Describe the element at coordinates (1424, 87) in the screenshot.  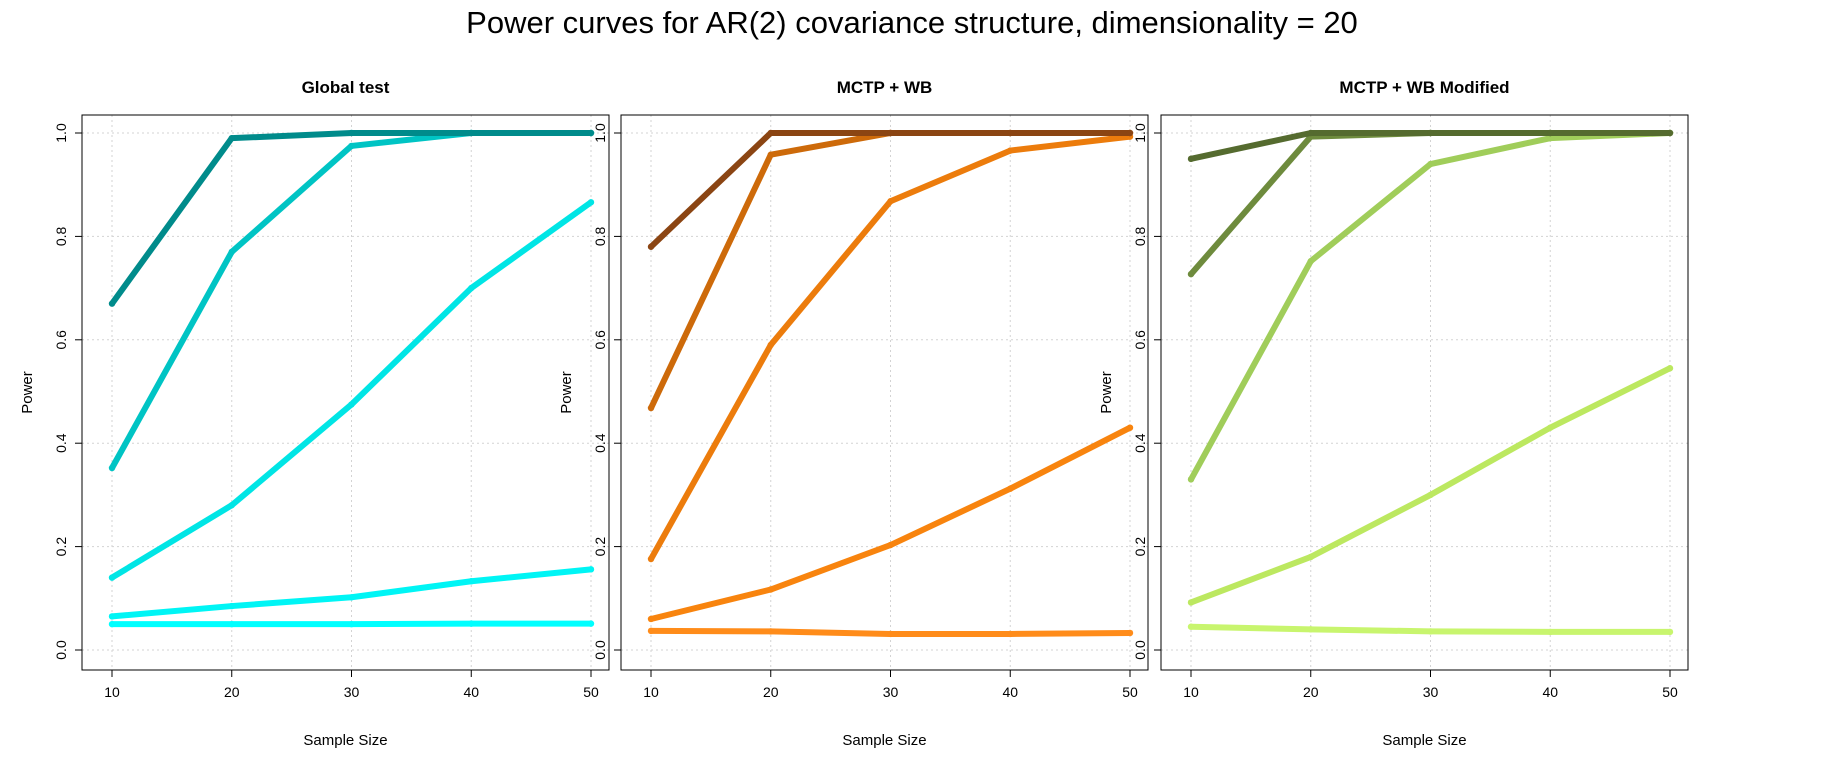
I see `panel-title: MCTP + WB Modified` at that location.